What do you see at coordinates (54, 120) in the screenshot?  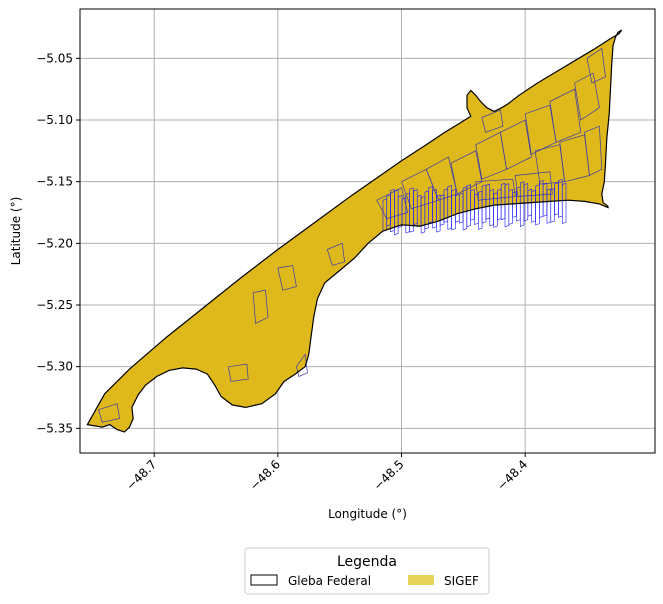 I see `y-tick-label-1: −5.10` at bounding box center [54, 120].